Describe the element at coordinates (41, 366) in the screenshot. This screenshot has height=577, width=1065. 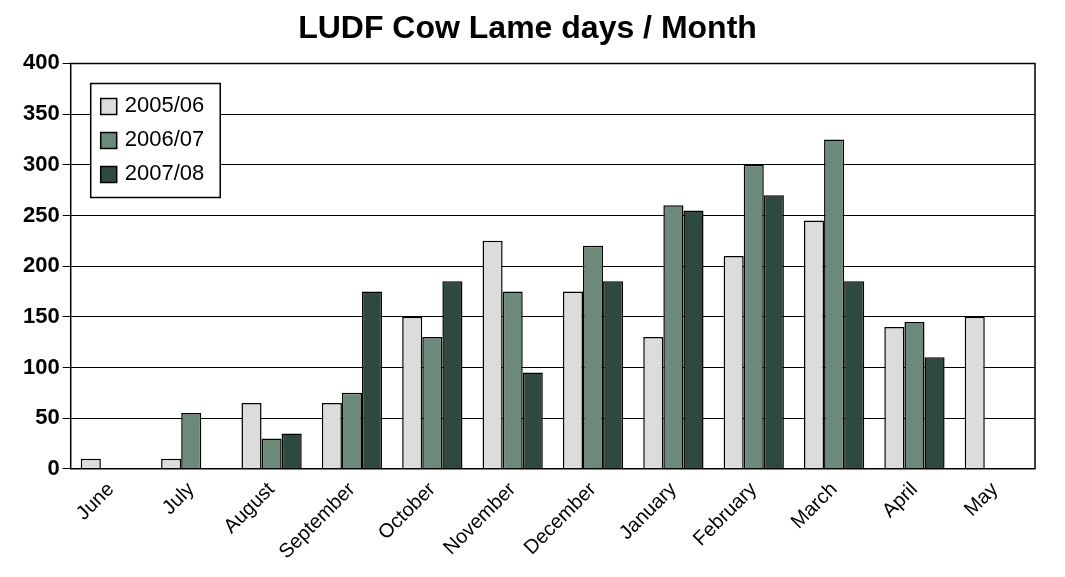
I see `y-tick-label: 100` at that location.